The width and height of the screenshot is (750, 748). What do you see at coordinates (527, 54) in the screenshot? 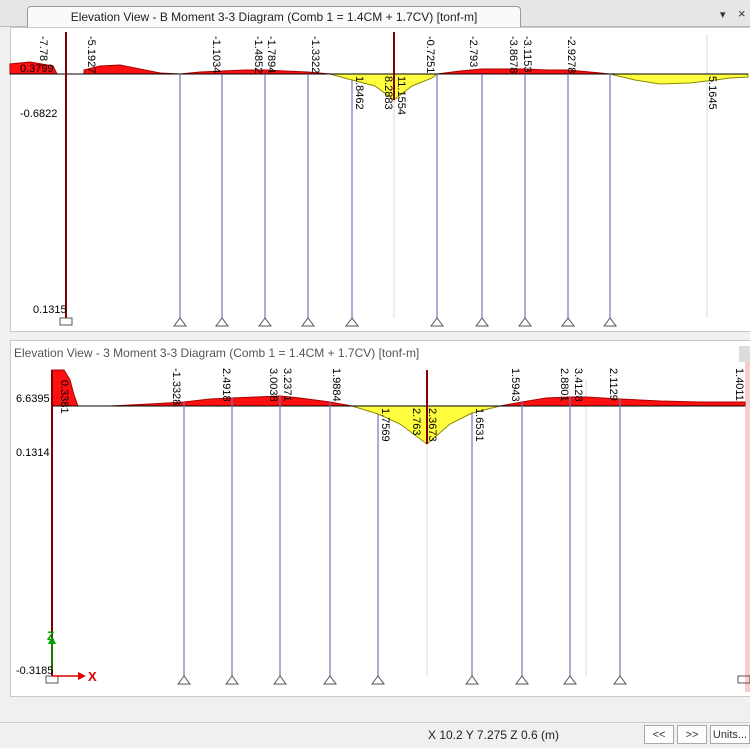
I see `d1-top-label: -3.1153` at bounding box center [527, 54].